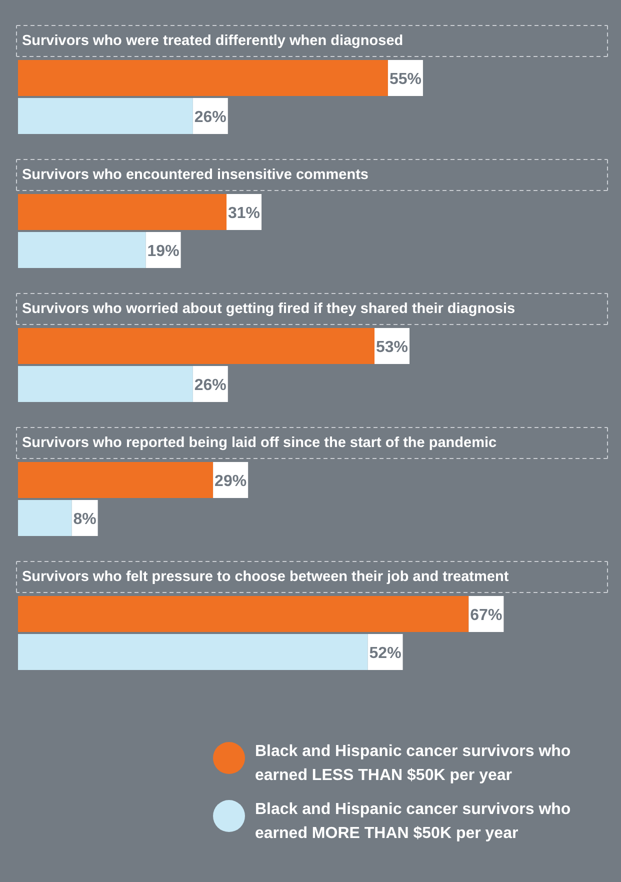 Image resolution: width=621 pixels, height=882 pixels. What do you see at coordinates (413, 764) in the screenshot?
I see `legend-label: Black and Hispanic cancer survivors who earned LESS THAN $50K per year` at bounding box center [413, 764].